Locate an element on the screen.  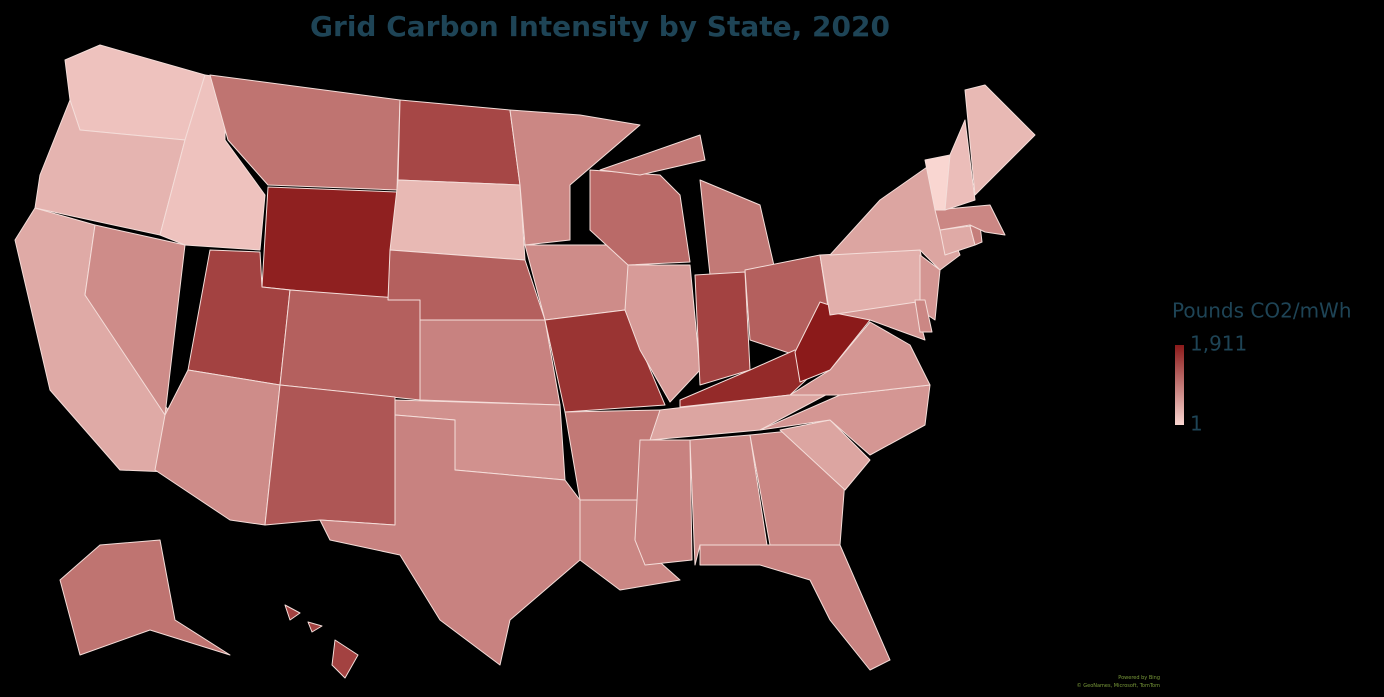
credit: Powered by Bing is located at coordinates (1139, 678).